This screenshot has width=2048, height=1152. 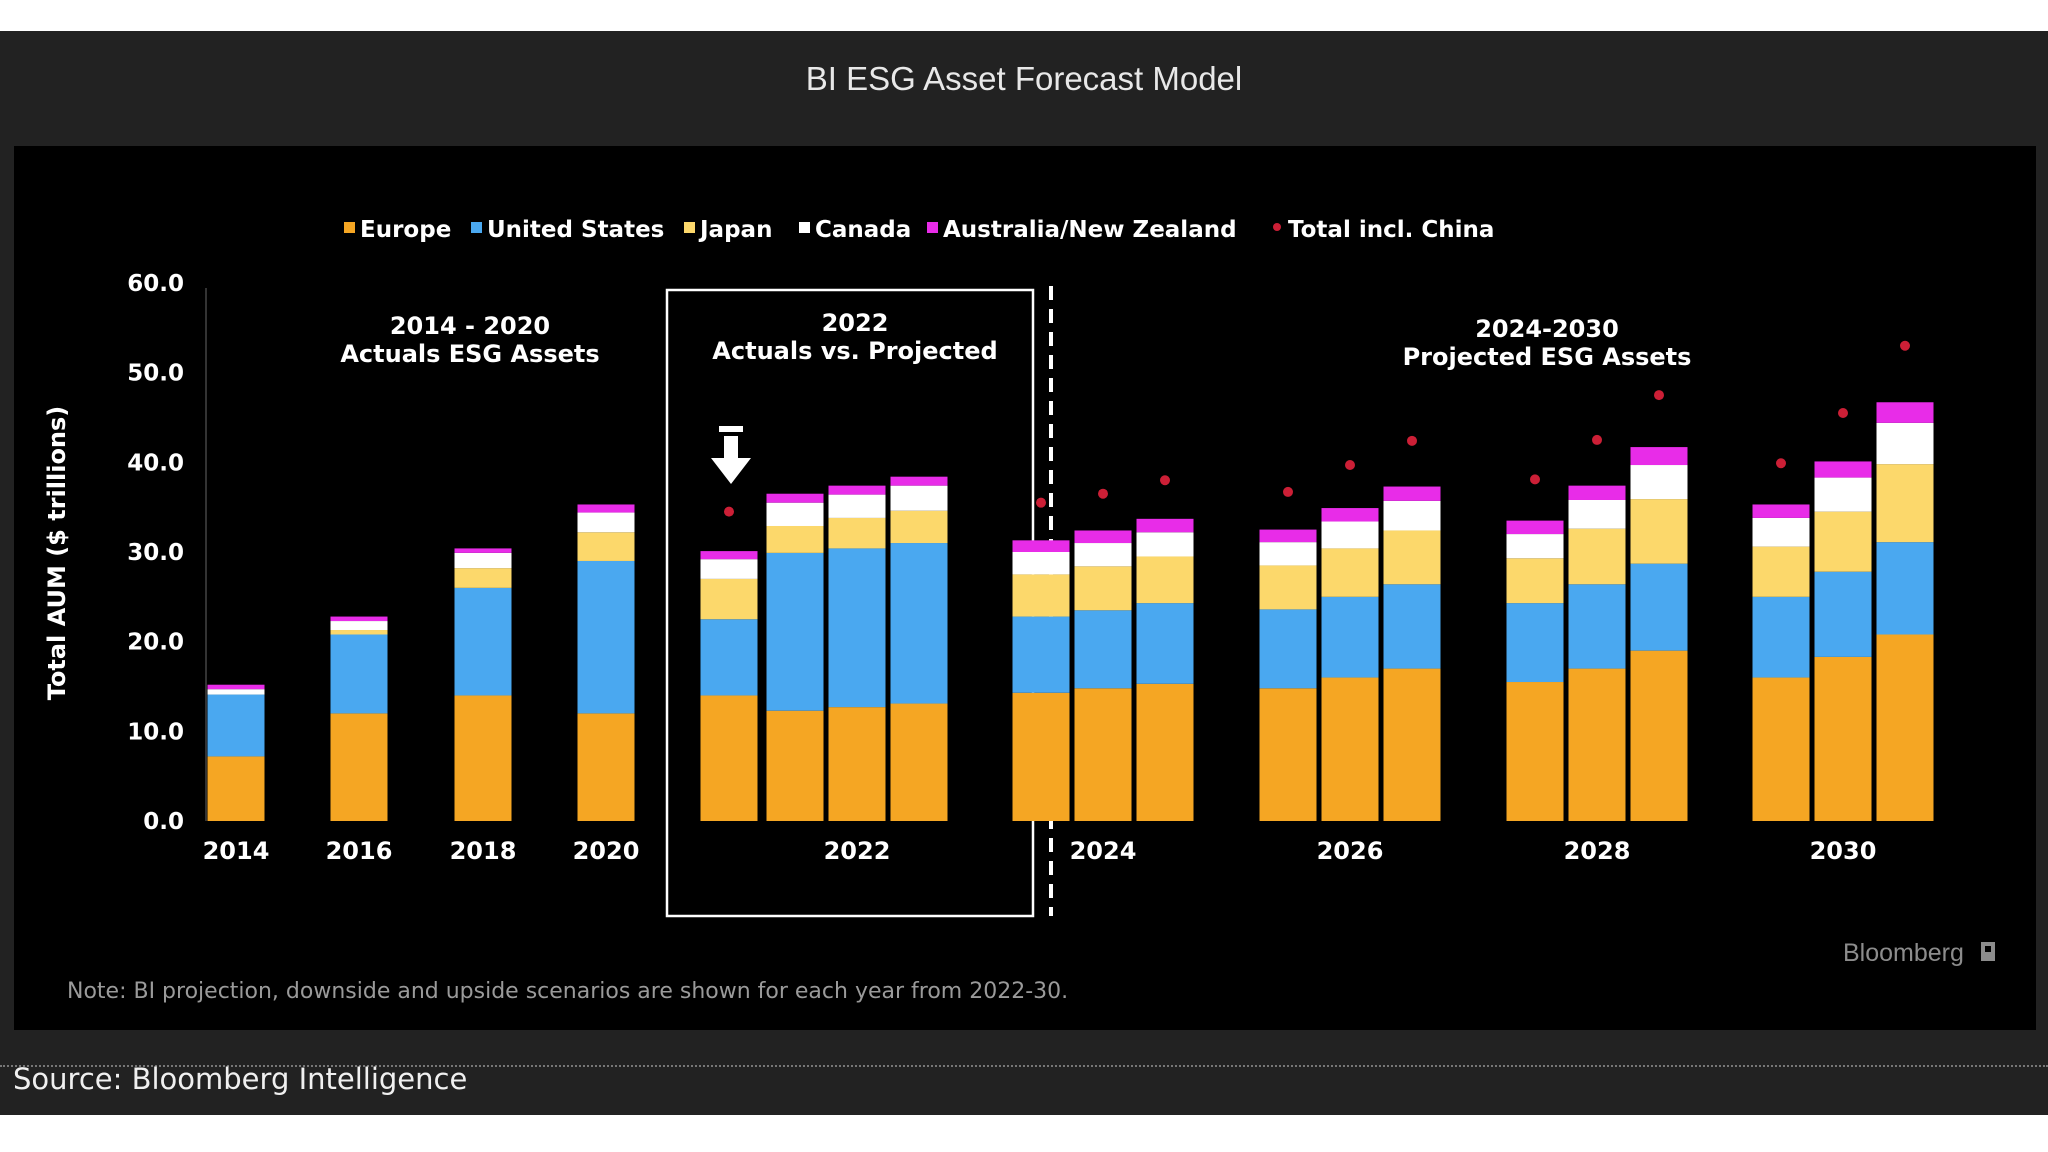 I want to click on x-tick-label: 2028, so click(x=1597, y=851).